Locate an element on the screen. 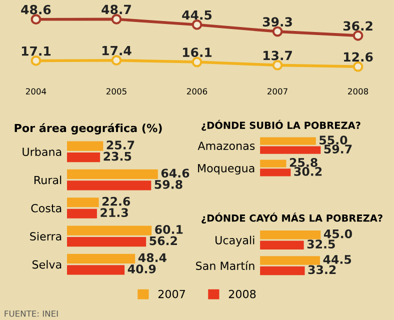 The image size is (394, 320). data-label: 25.7 is located at coordinates (120, 145).